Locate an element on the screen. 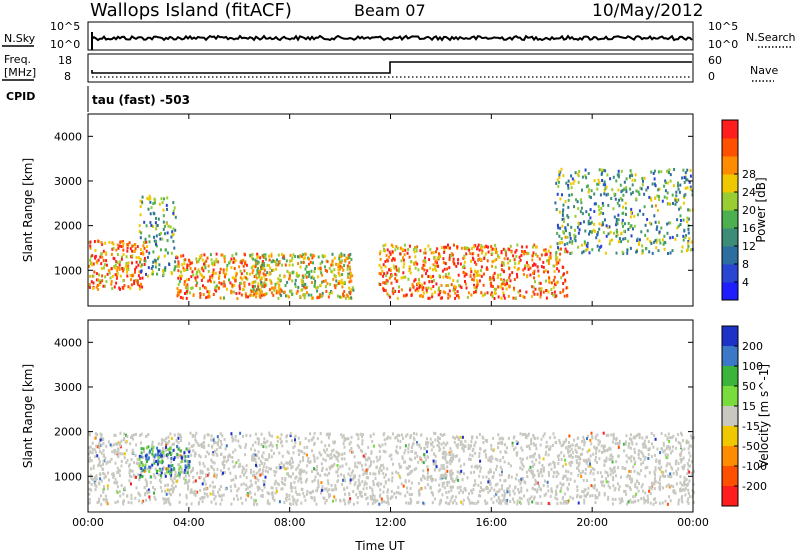 This screenshot has height=554, width=800. date-title: 10/May/2012 is located at coordinates (648, 11).